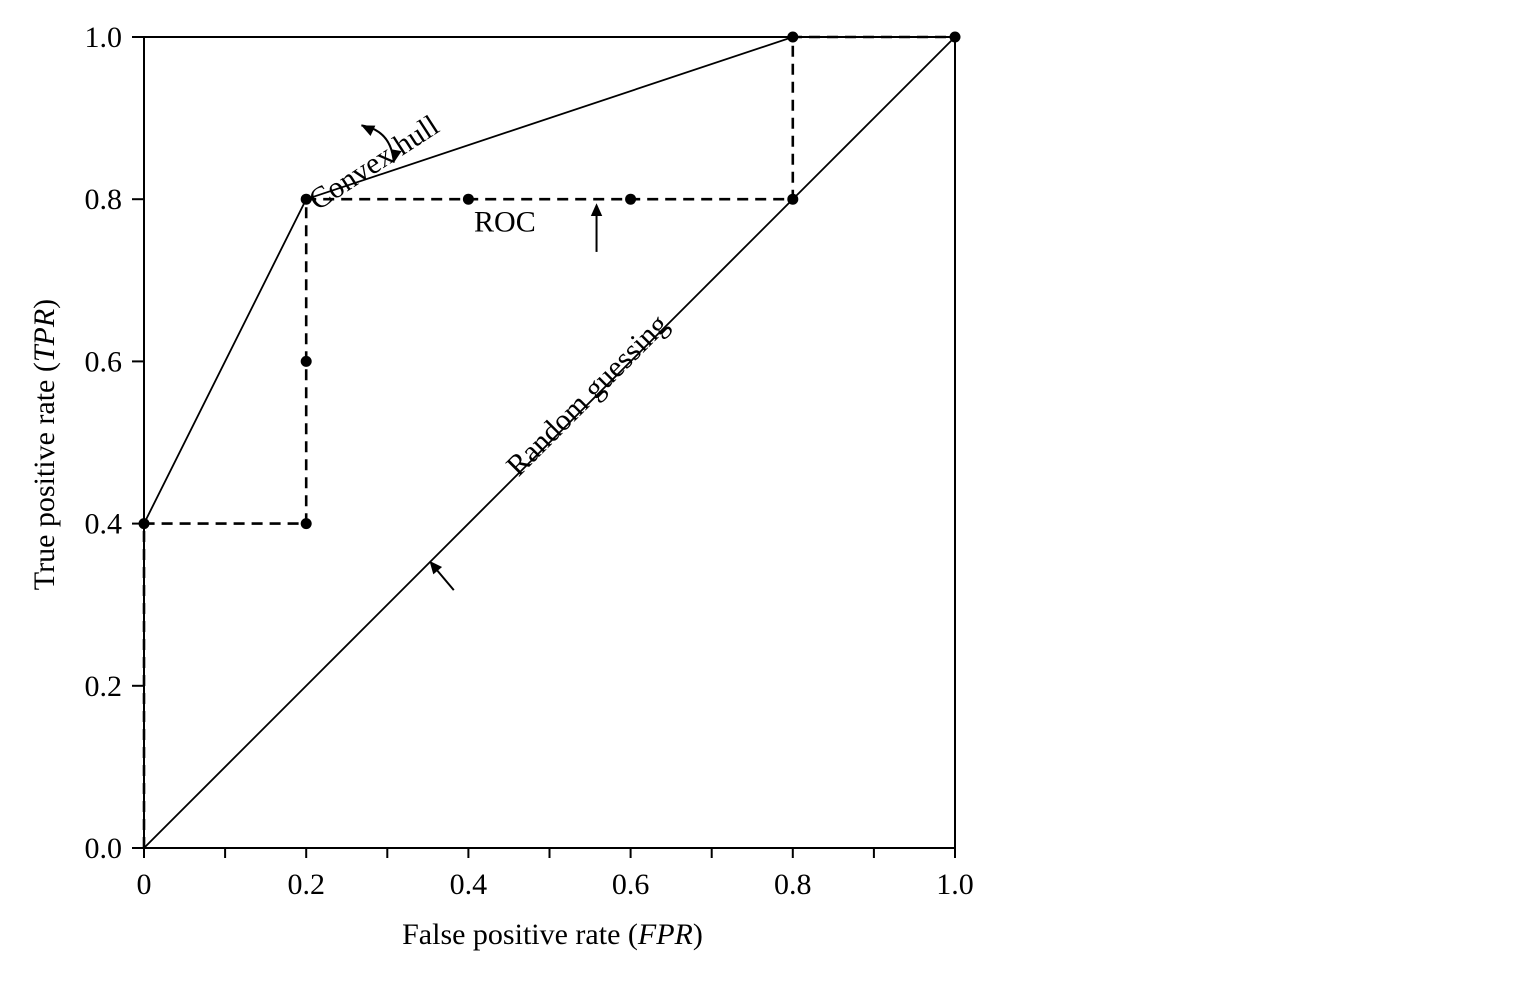 This screenshot has width=1526, height=996. What do you see at coordinates (469, 884) in the screenshot?
I see `x-tick-label: 0.4` at bounding box center [469, 884].